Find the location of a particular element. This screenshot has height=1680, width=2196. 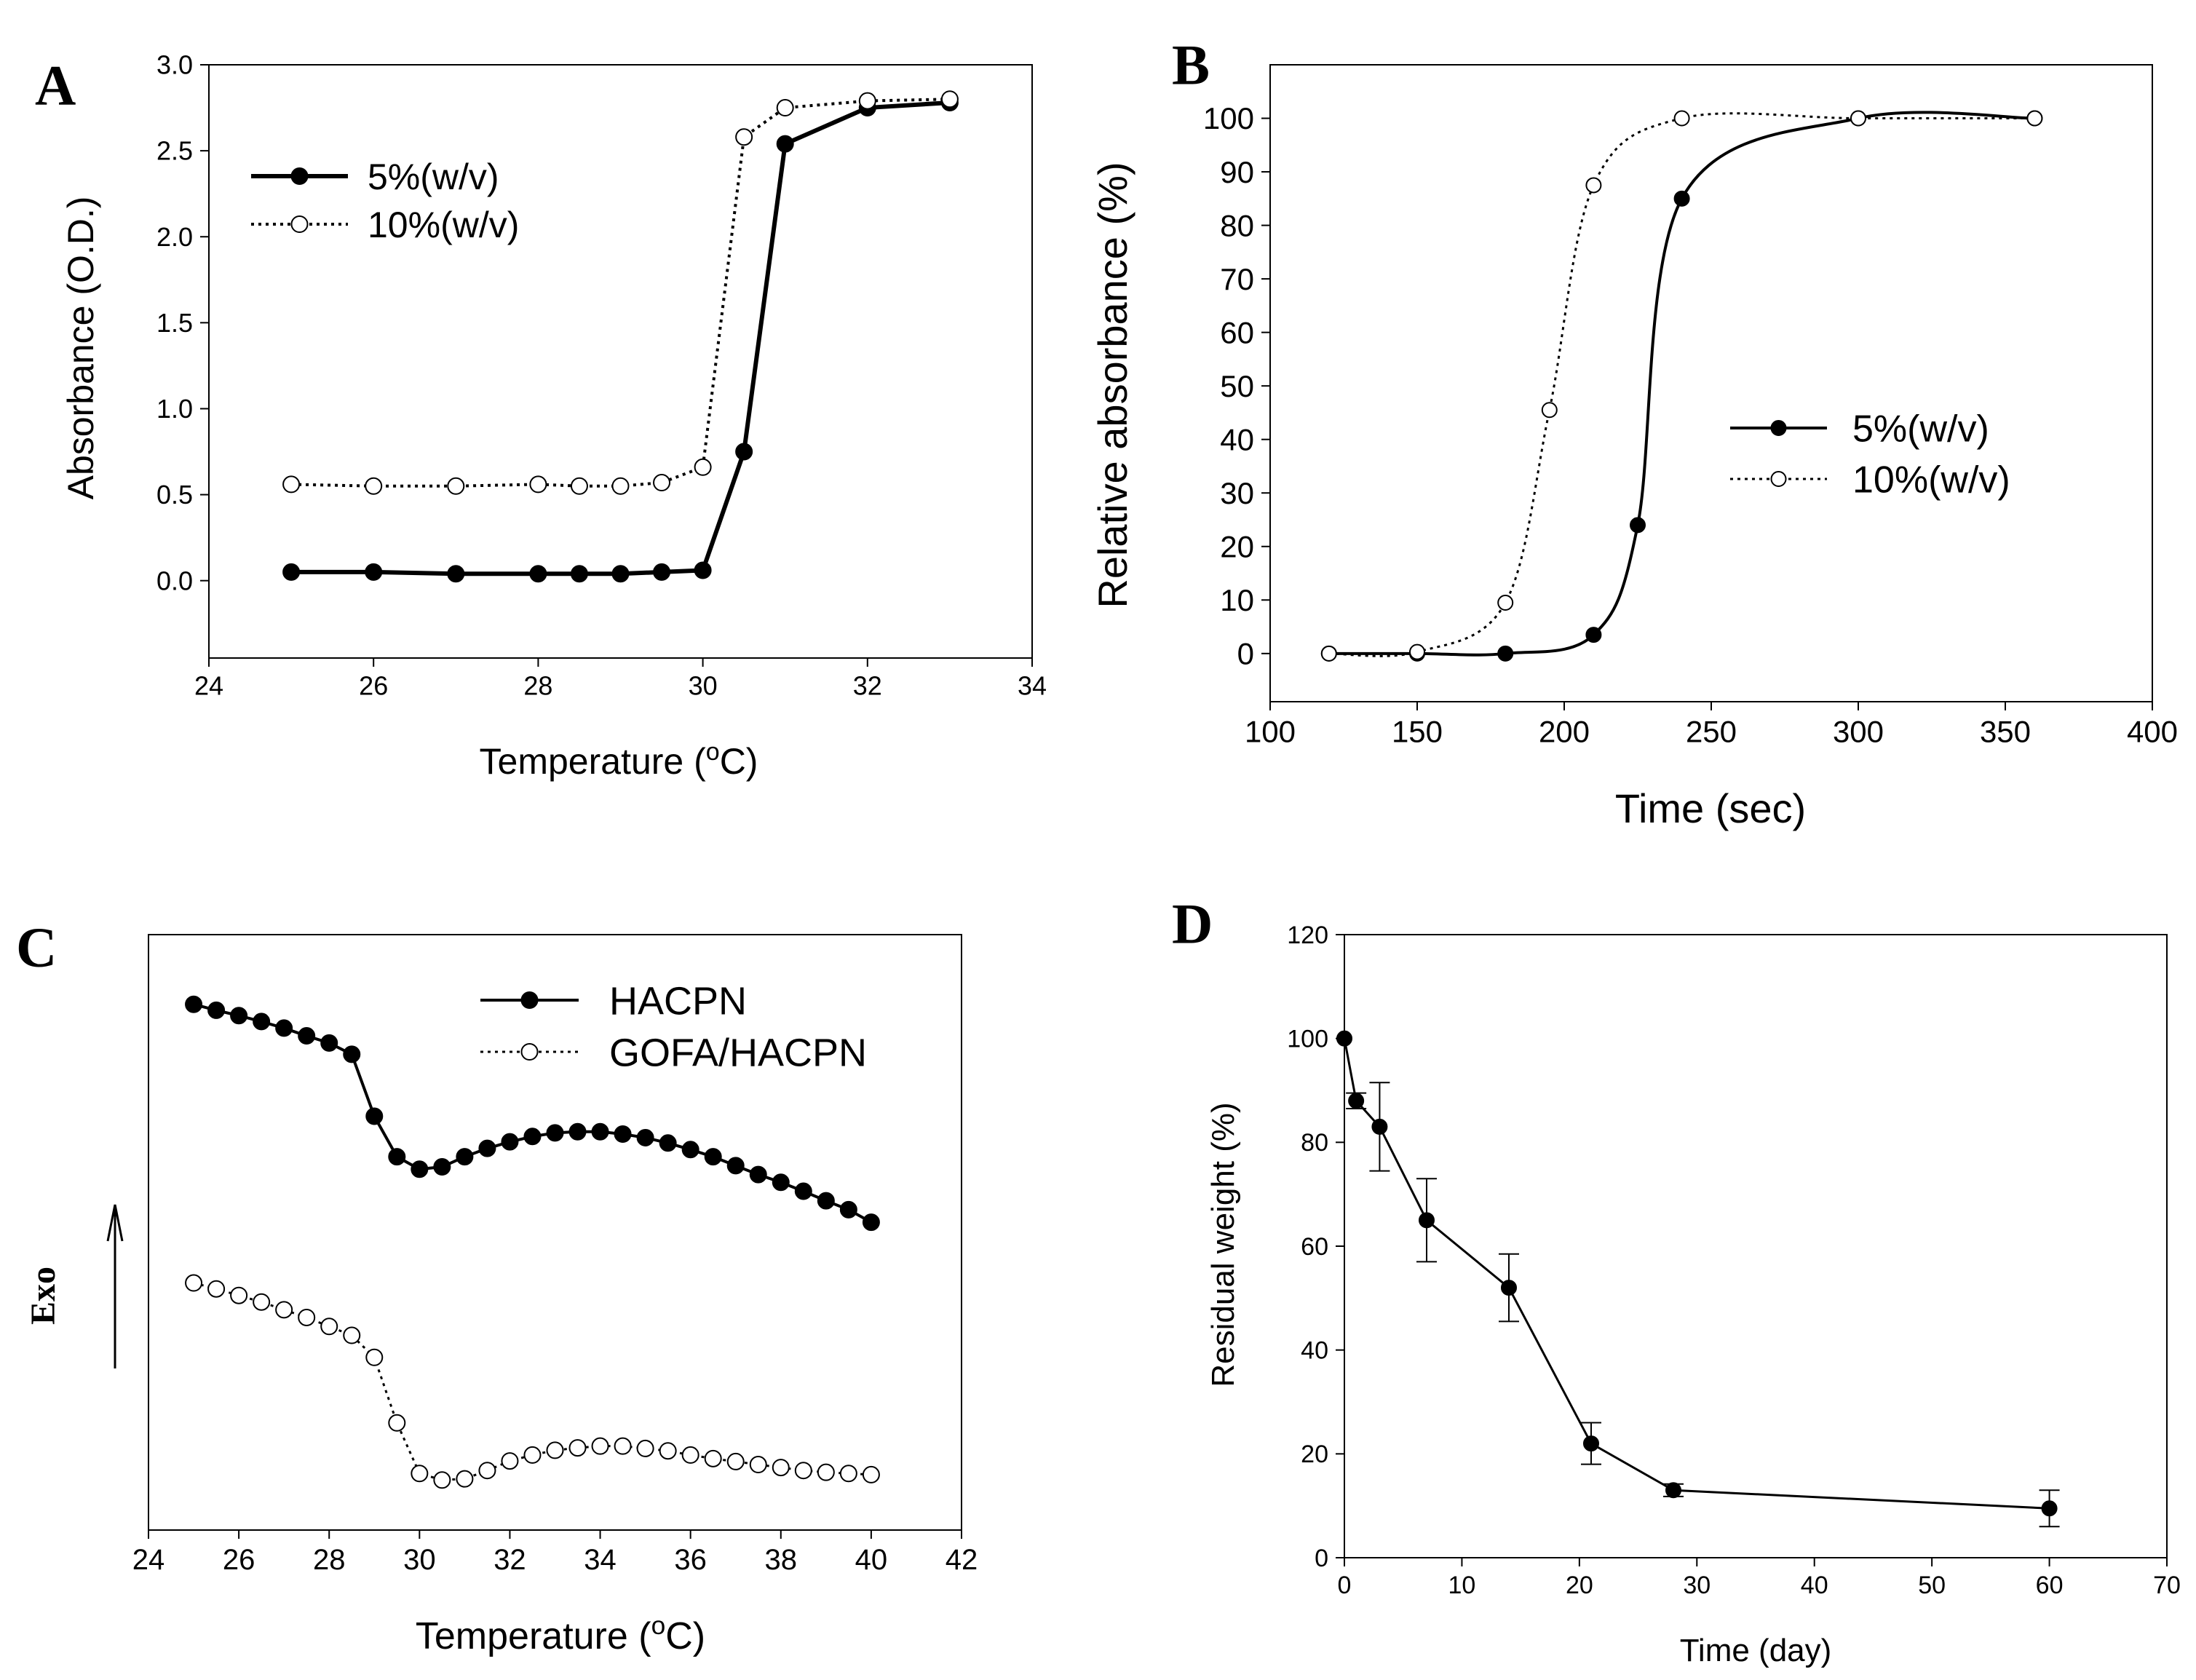

y-axis-label: Relative absorbance (%) is located at coordinates (1112, 385).